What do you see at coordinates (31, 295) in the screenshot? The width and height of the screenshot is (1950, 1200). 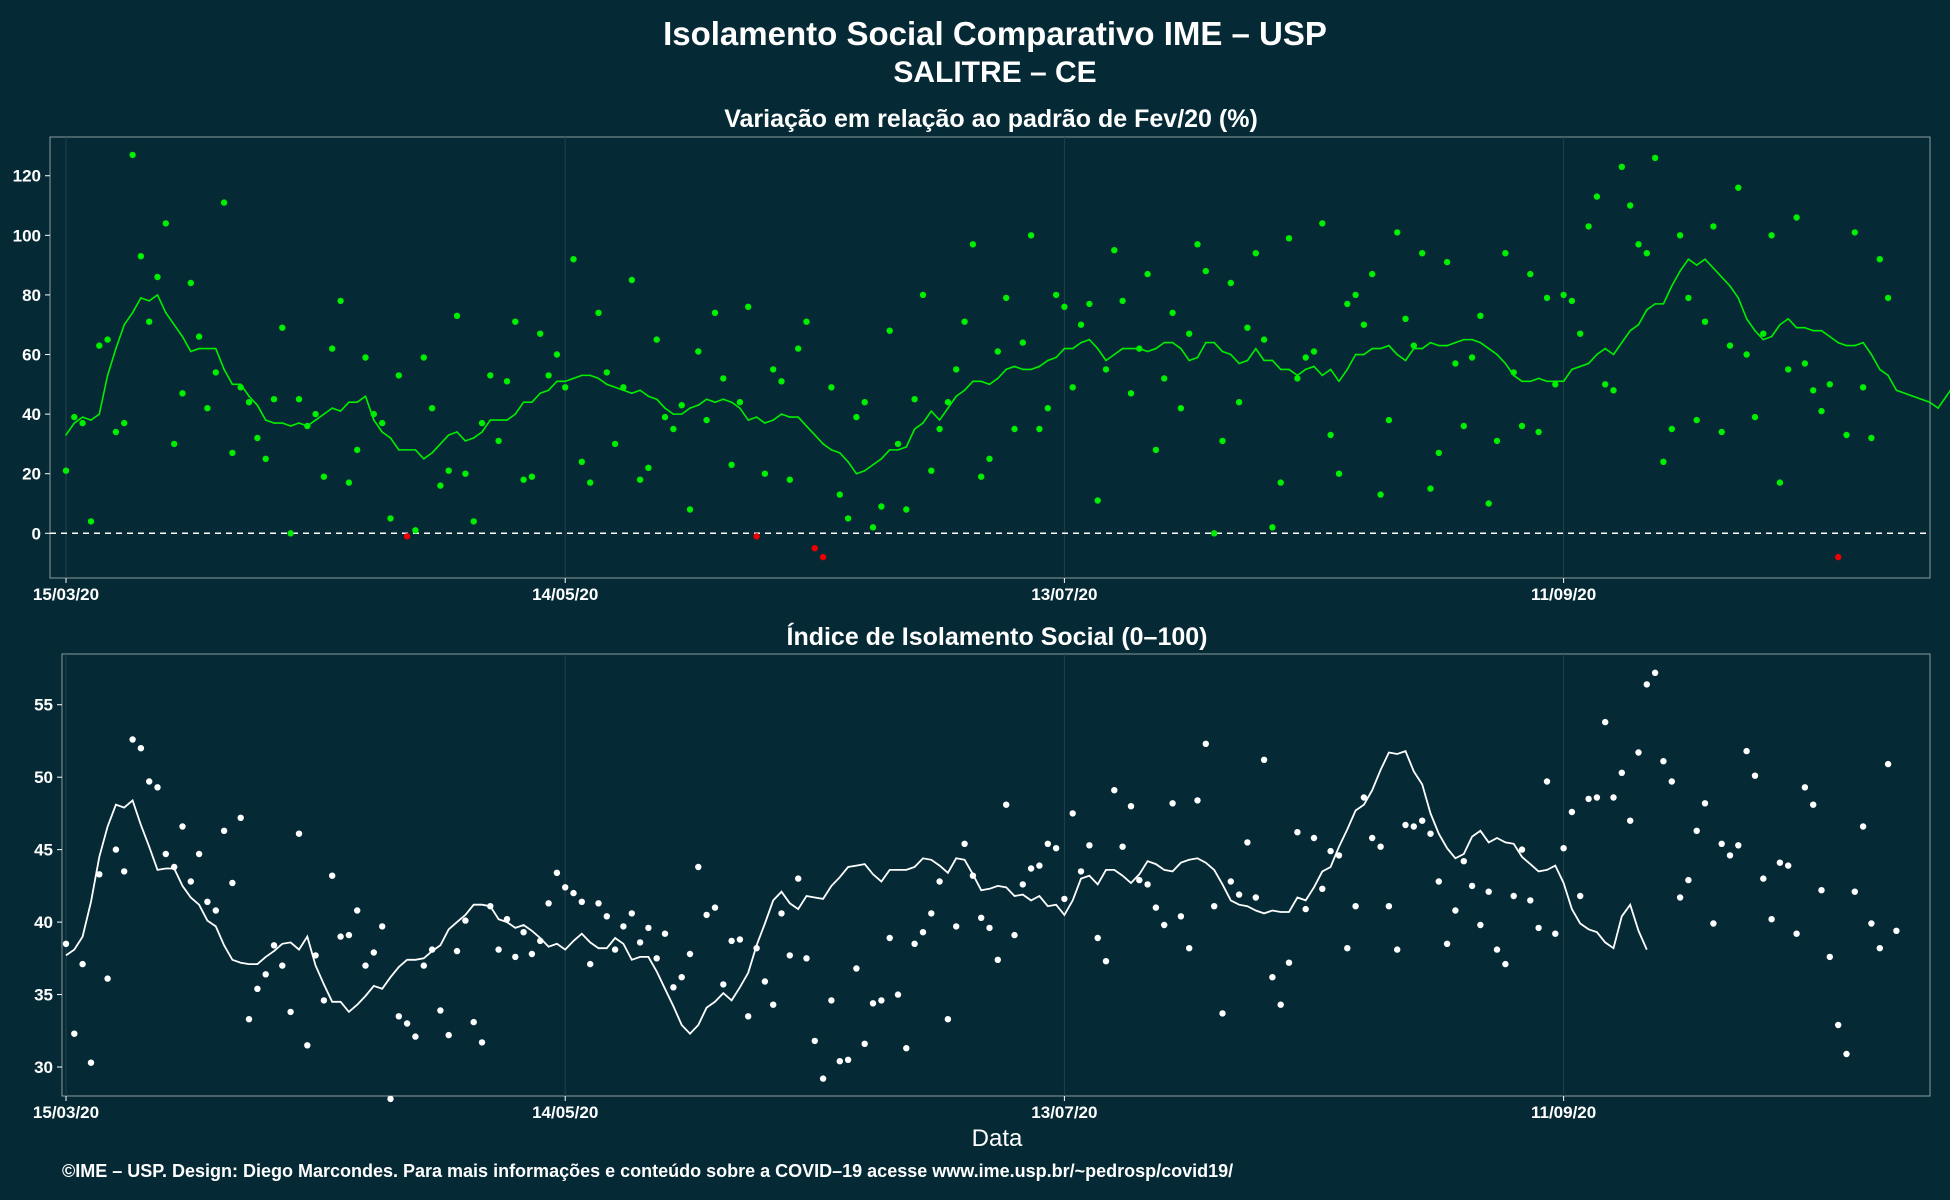 I see `y-tick-label: 80` at bounding box center [31, 295].